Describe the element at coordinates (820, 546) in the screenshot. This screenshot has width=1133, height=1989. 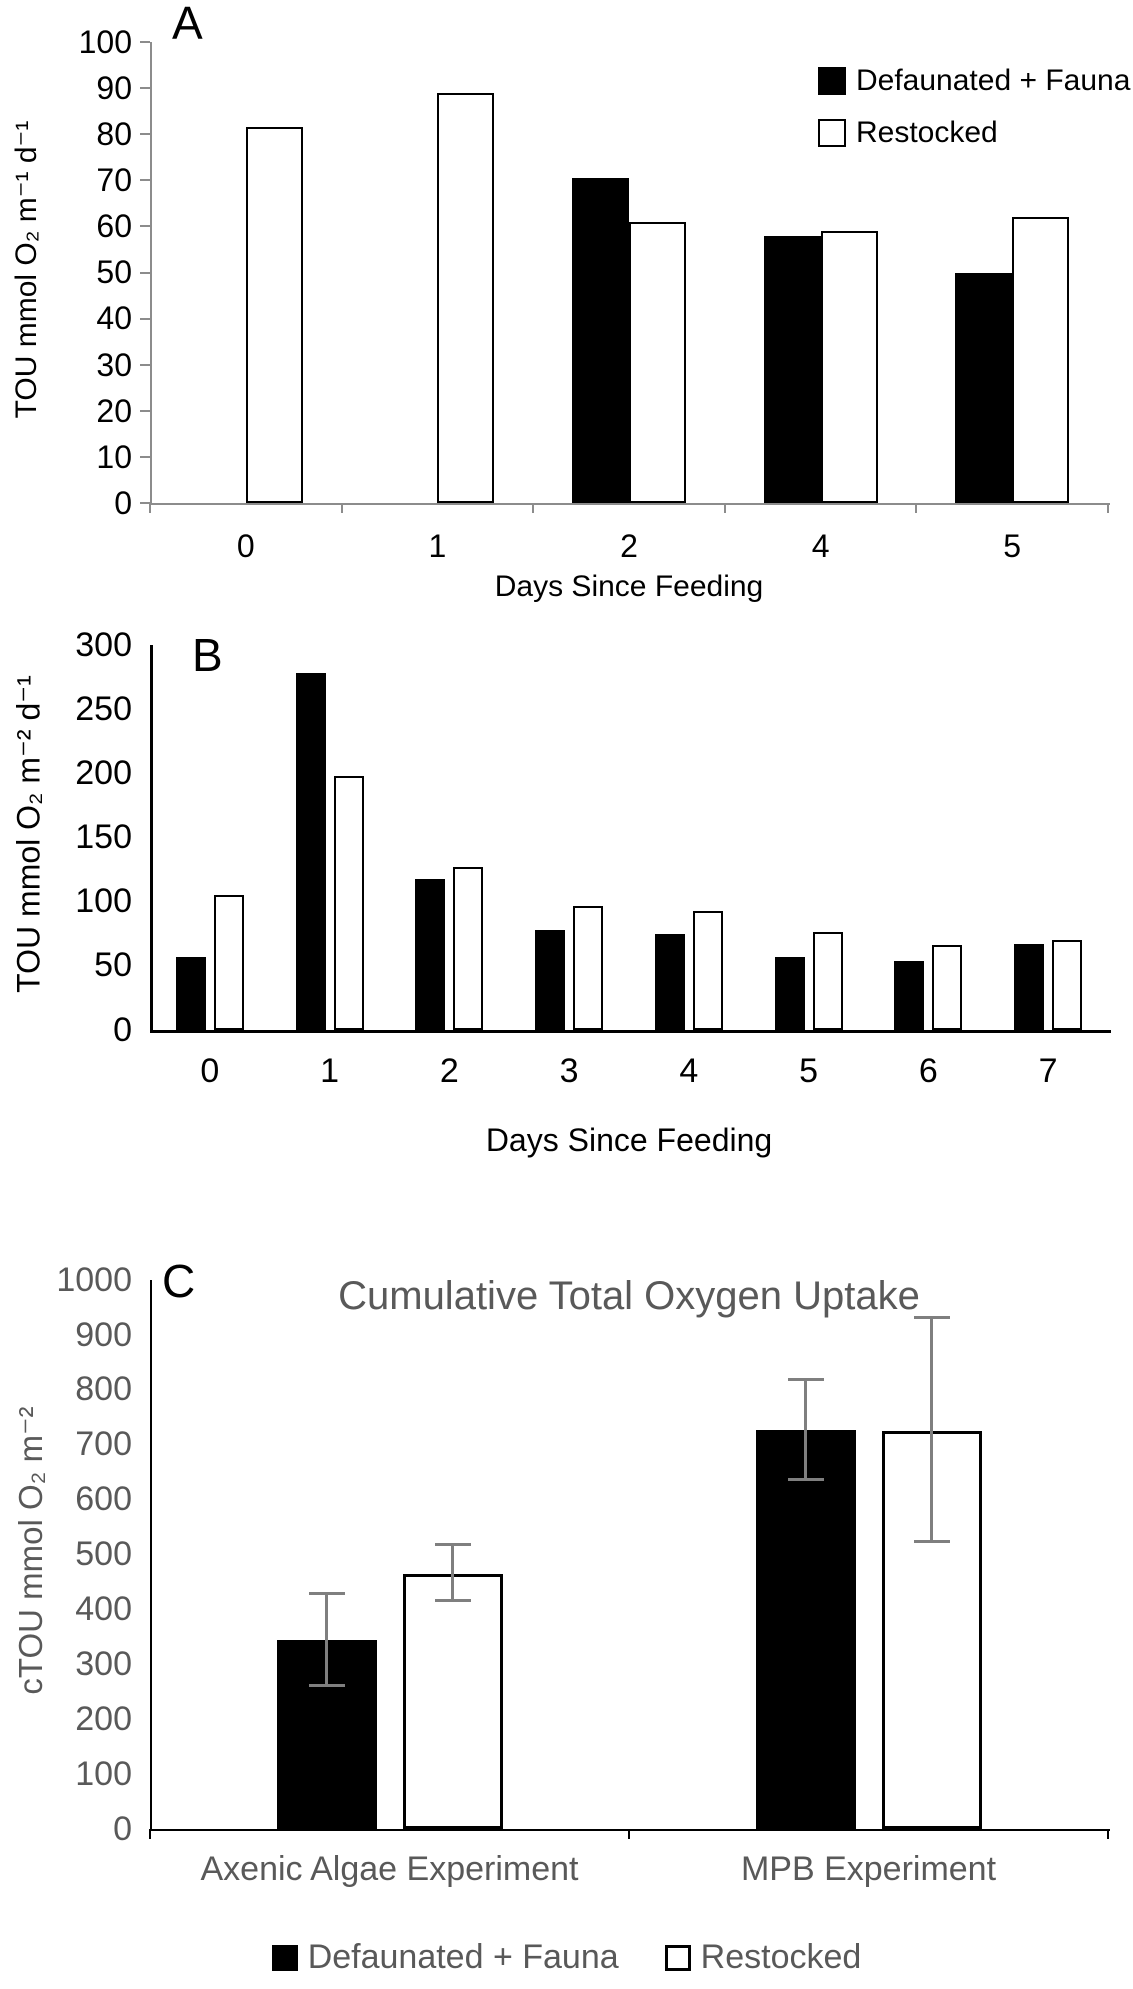
I see `x-tick-label-A-3: 4` at that location.